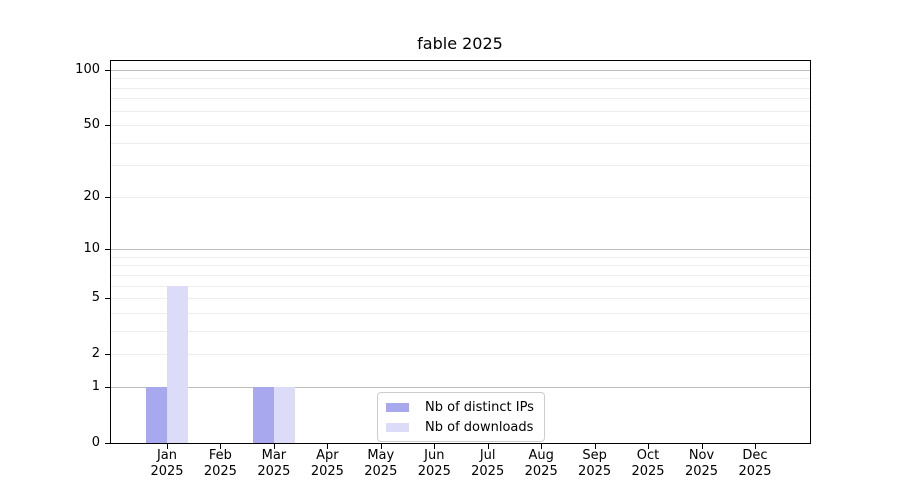 The image size is (900, 500). I want to click on x-axis-tick-label: Nov 2025, so click(701, 463).